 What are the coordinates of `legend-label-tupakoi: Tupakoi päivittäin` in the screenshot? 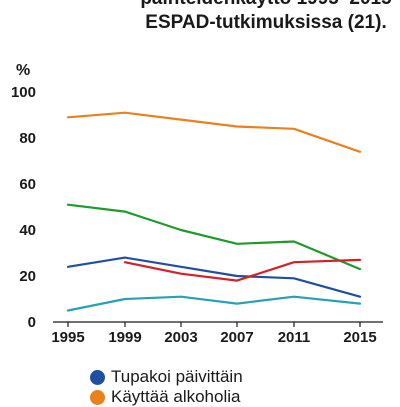 It's located at (177, 376).